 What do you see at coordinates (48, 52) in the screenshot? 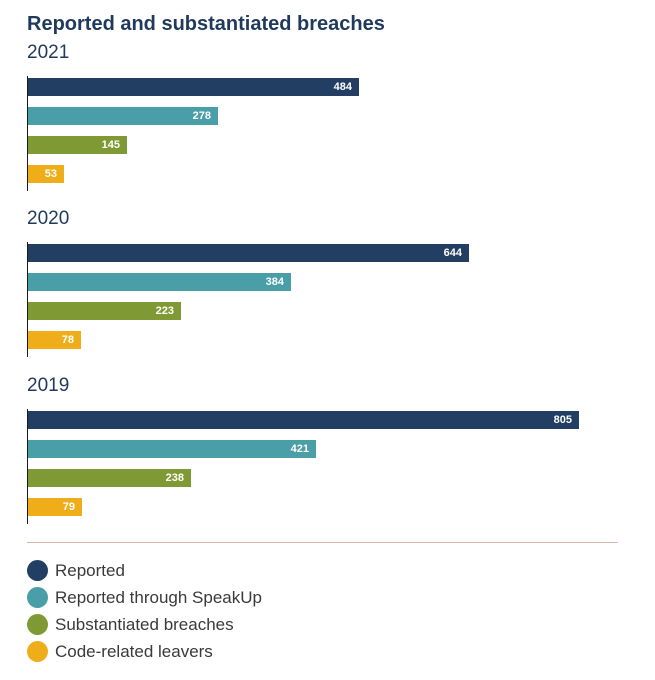
I see `year-label-2021: 2021` at bounding box center [48, 52].